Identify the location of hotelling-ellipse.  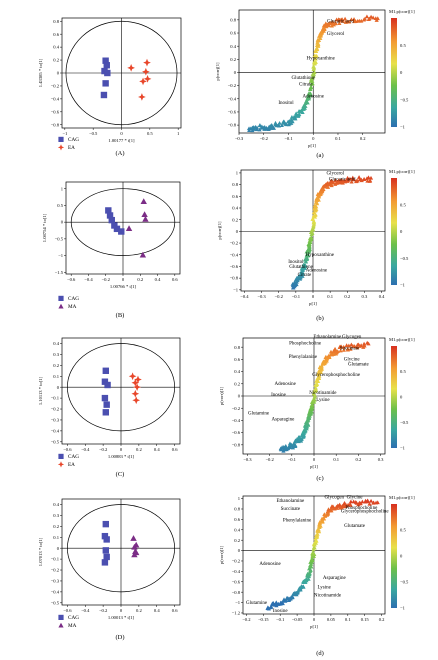
(121, 387).